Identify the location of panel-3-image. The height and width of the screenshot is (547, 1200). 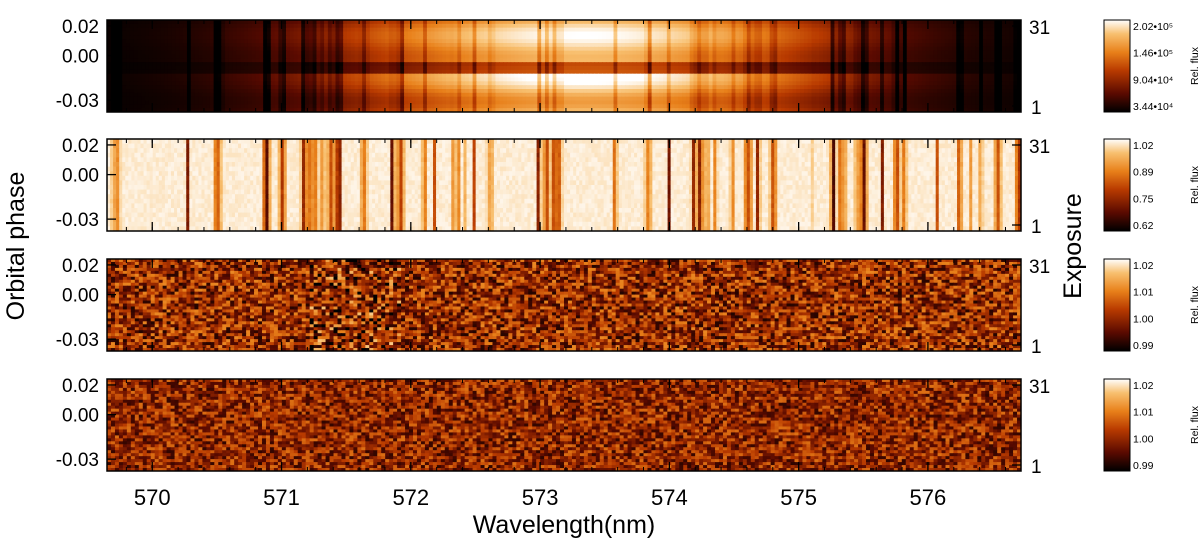
(564, 305).